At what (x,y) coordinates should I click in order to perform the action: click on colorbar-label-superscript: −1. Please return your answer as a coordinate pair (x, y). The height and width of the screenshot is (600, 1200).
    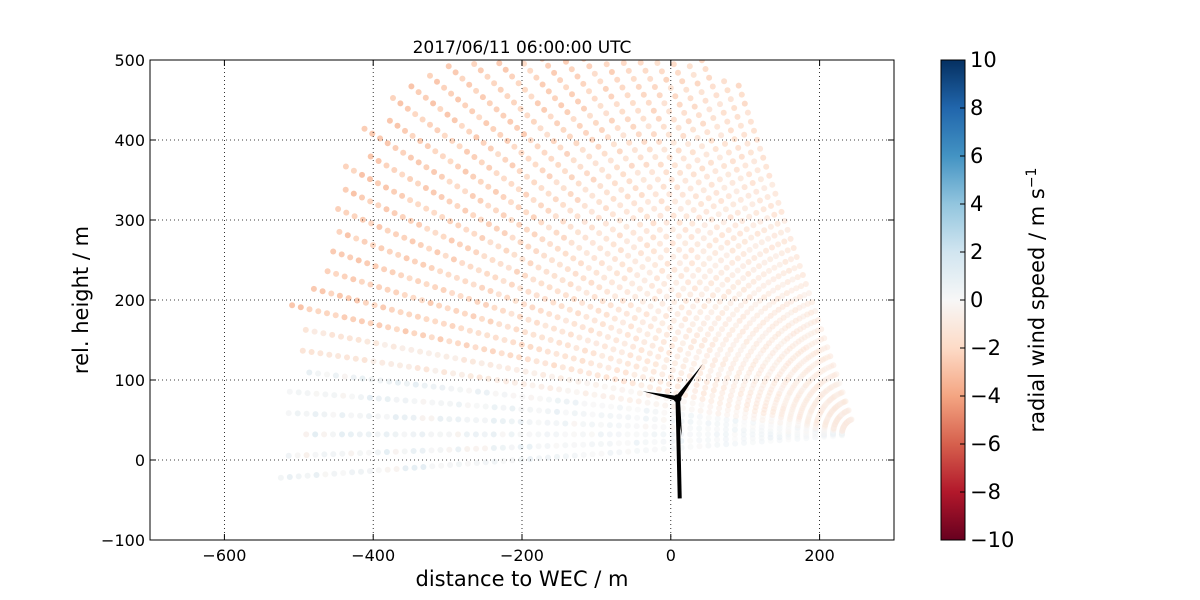
    Looking at the image, I should click on (1032, 178).